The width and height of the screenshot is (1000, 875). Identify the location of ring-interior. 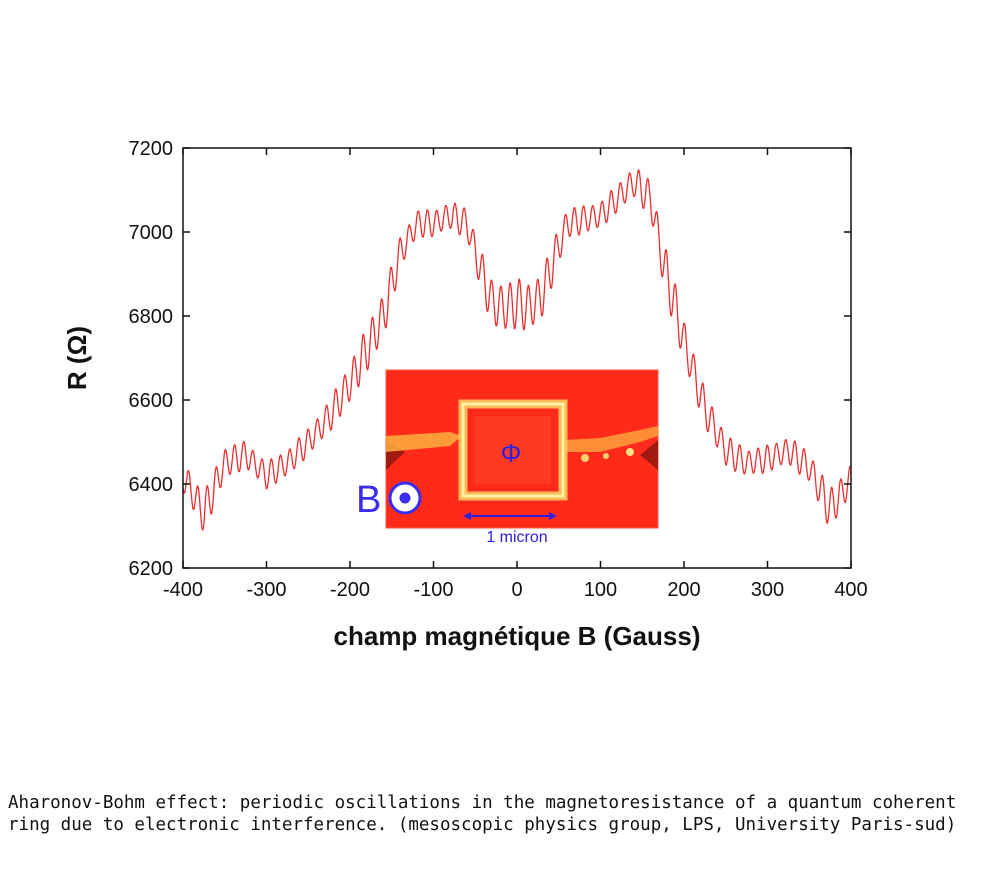
(513, 450).